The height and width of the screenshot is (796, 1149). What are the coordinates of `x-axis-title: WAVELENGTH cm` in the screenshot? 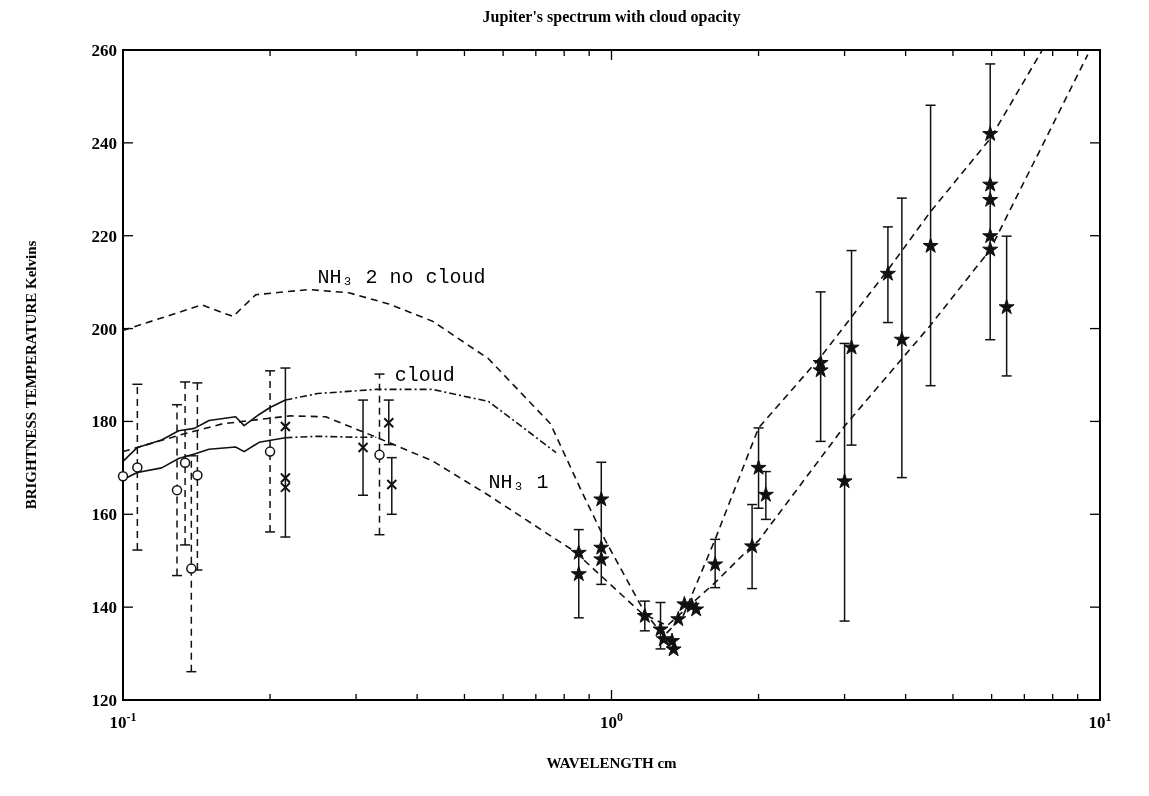 It's located at (612, 763).